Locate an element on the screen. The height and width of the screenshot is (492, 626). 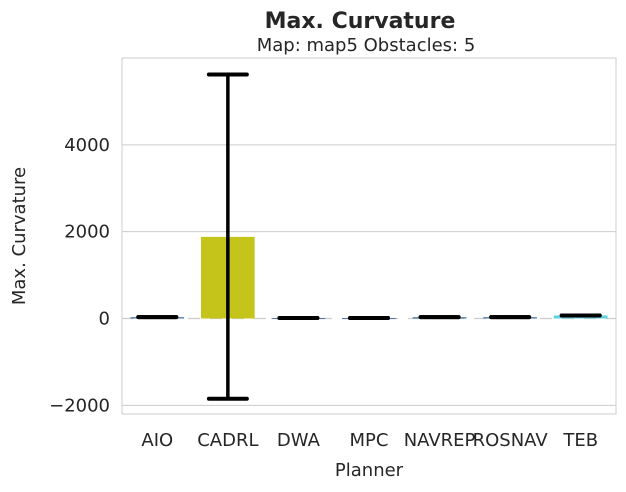
chart-title: Max. Curvature is located at coordinates (360, 21).